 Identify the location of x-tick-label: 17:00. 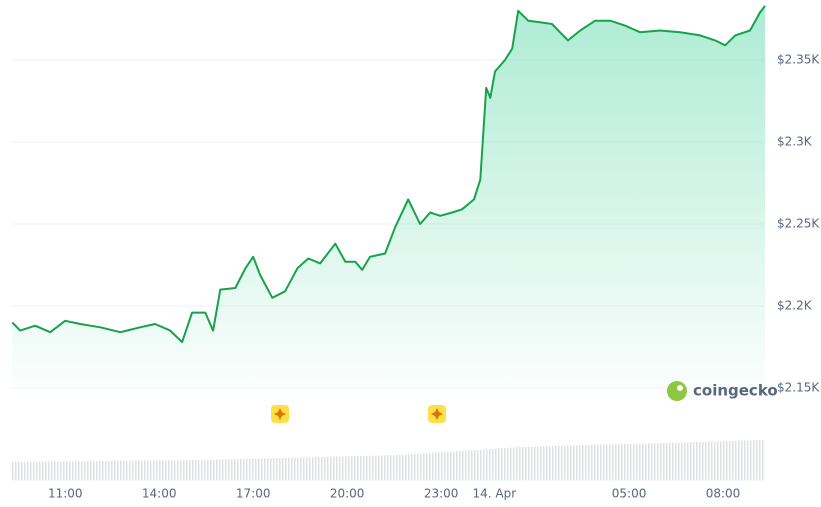
(253, 494).